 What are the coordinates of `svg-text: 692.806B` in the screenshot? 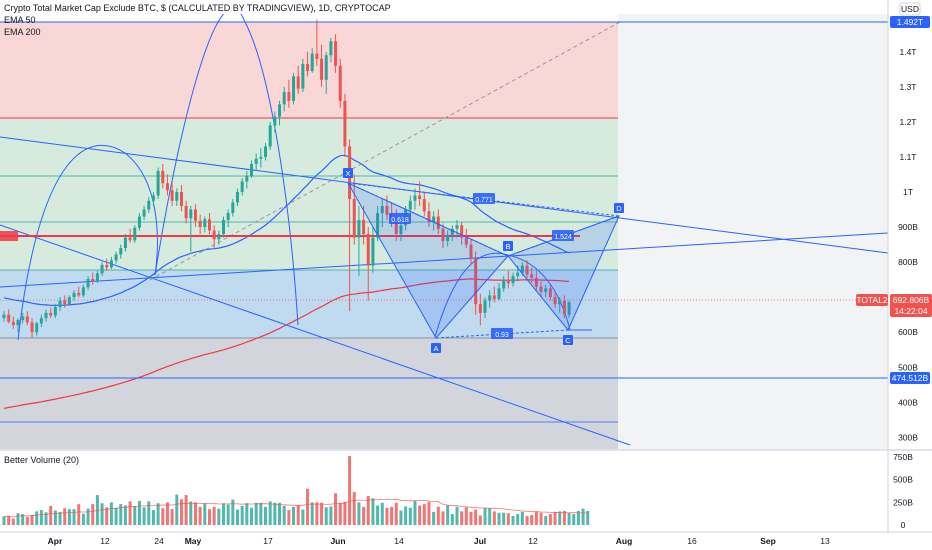 It's located at (911, 300).